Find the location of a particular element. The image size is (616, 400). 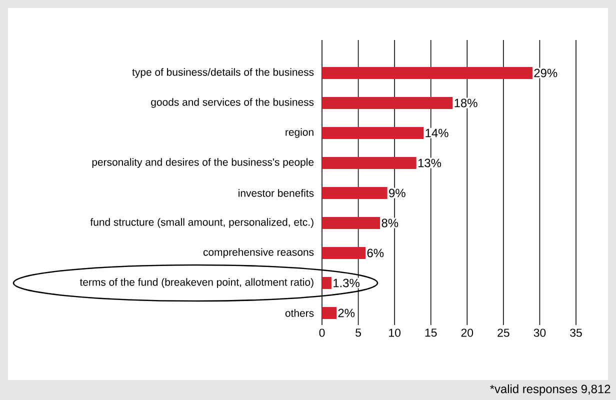

x-tick-label: 0 is located at coordinates (322, 332).